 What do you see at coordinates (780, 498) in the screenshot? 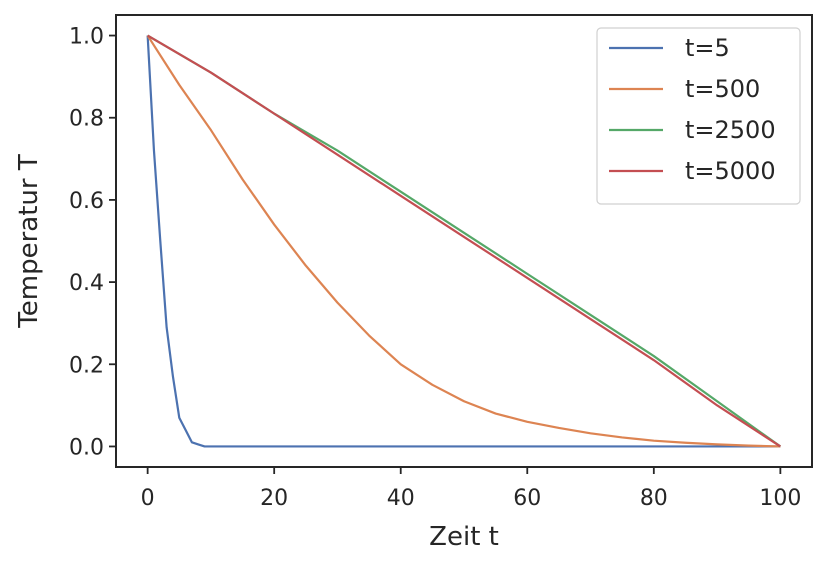
I see `x-tick-label: 100` at bounding box center [780, 498].